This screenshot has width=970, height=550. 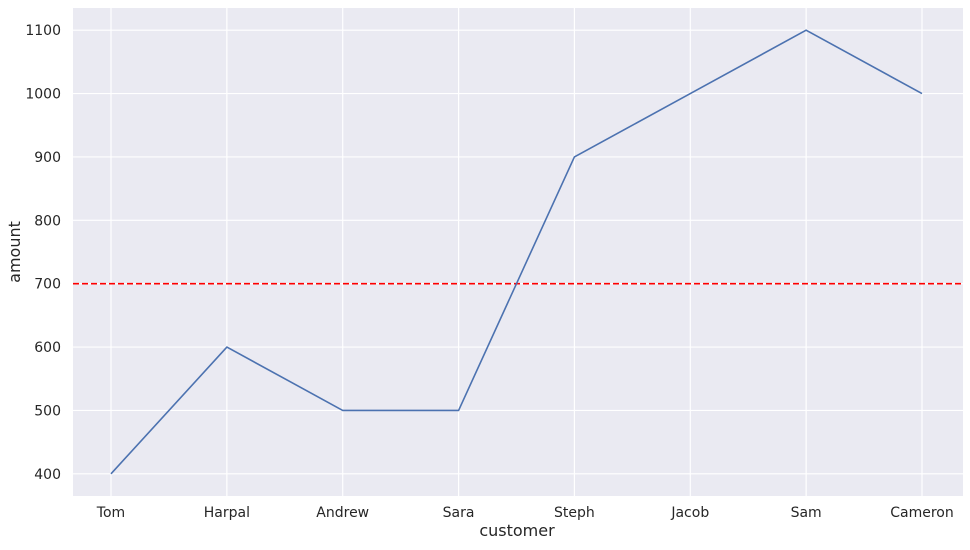 What do you see at coordinates (47, 221) in the screenshot?
I see `y-tick-label: 800` at bounding box center [47, 221].